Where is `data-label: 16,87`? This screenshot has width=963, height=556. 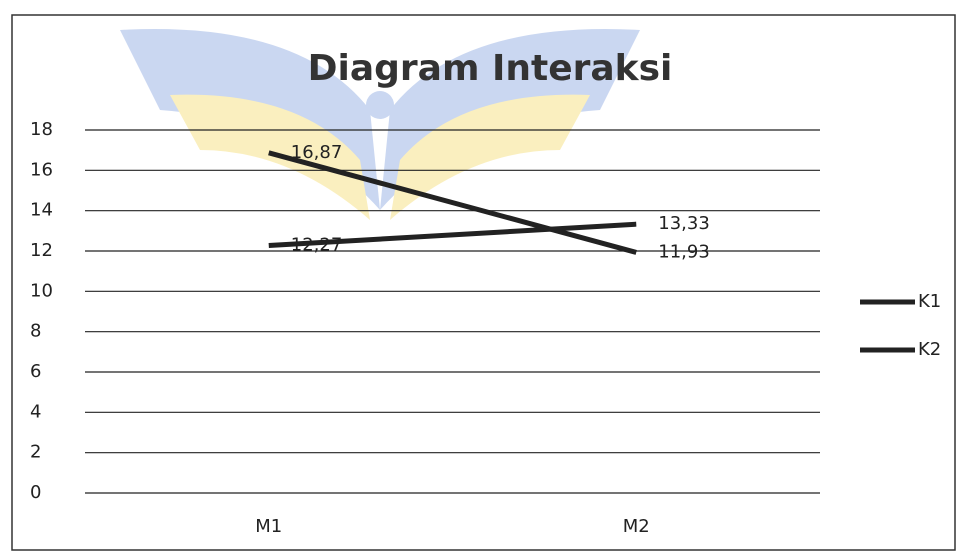
data-label: 16,87 is located at coordinates (317, 152).